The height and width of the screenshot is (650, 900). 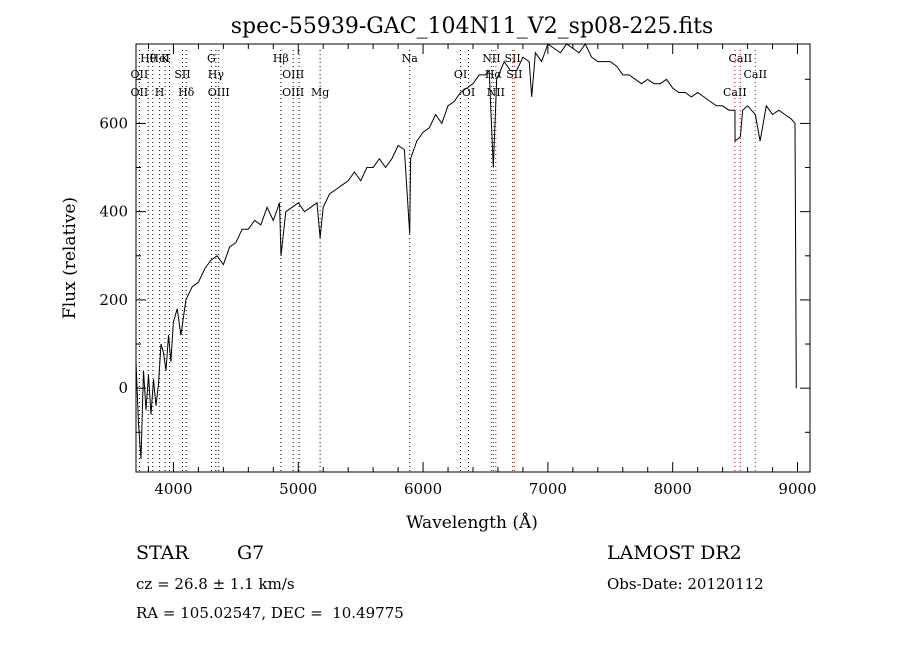 What do you see at coordinates (148, 58) in the screenshot?
I see `line-label: Hθ` at bounding box center [148, 58].